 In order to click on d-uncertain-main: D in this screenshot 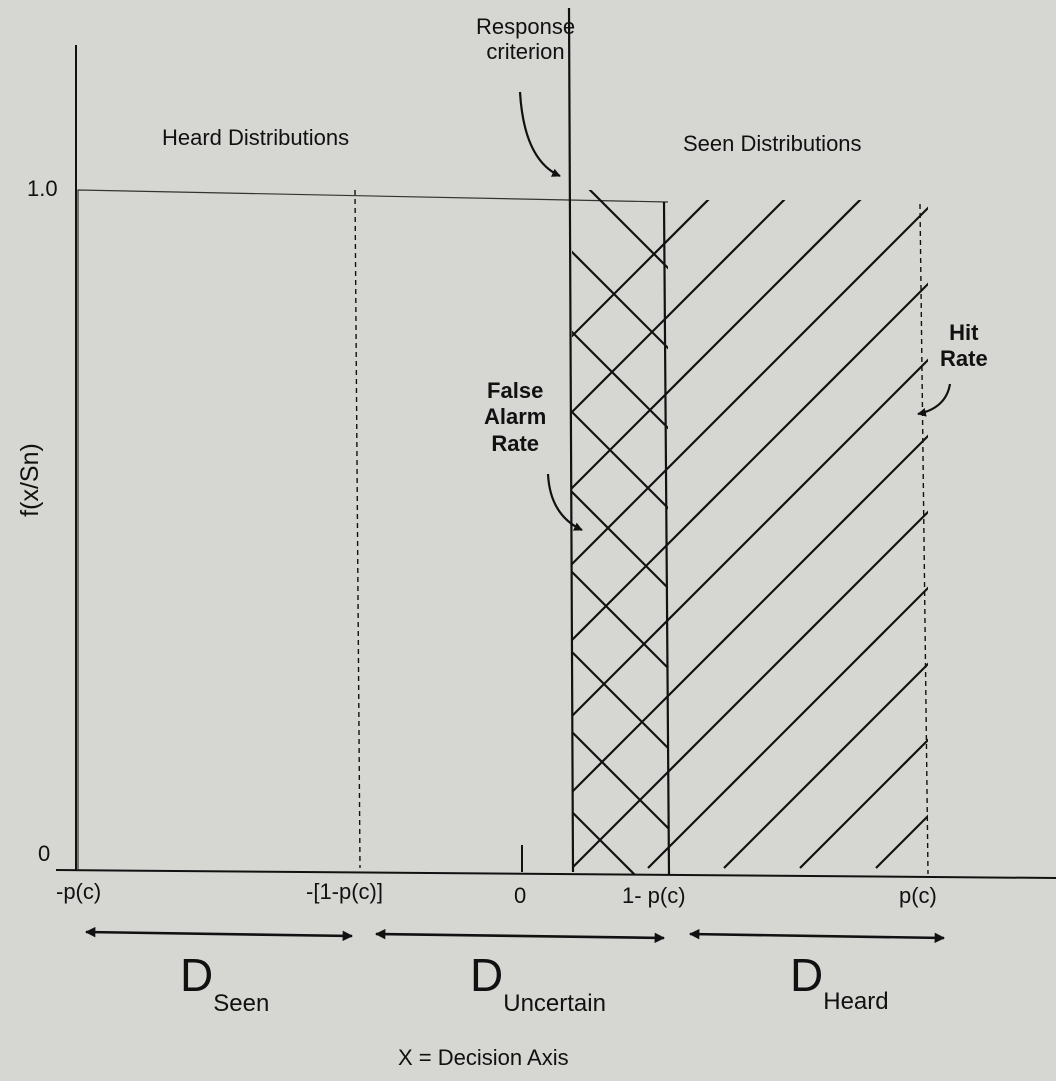, I will do `click(487, 975)`.